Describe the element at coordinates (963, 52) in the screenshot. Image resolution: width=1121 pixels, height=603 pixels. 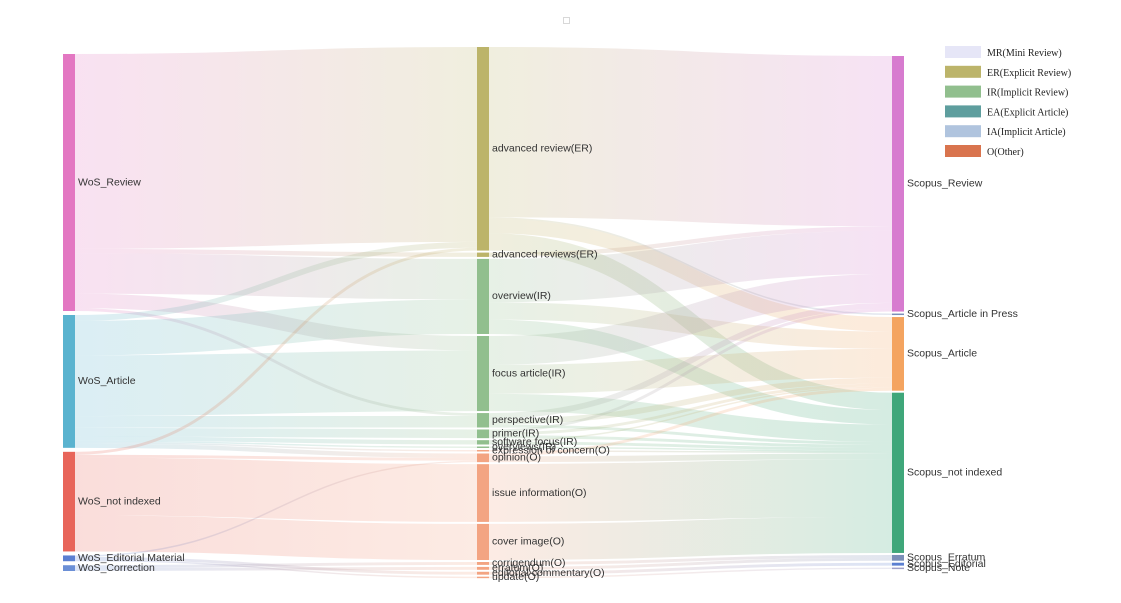
I see `legend-swatch-MR` at that location.